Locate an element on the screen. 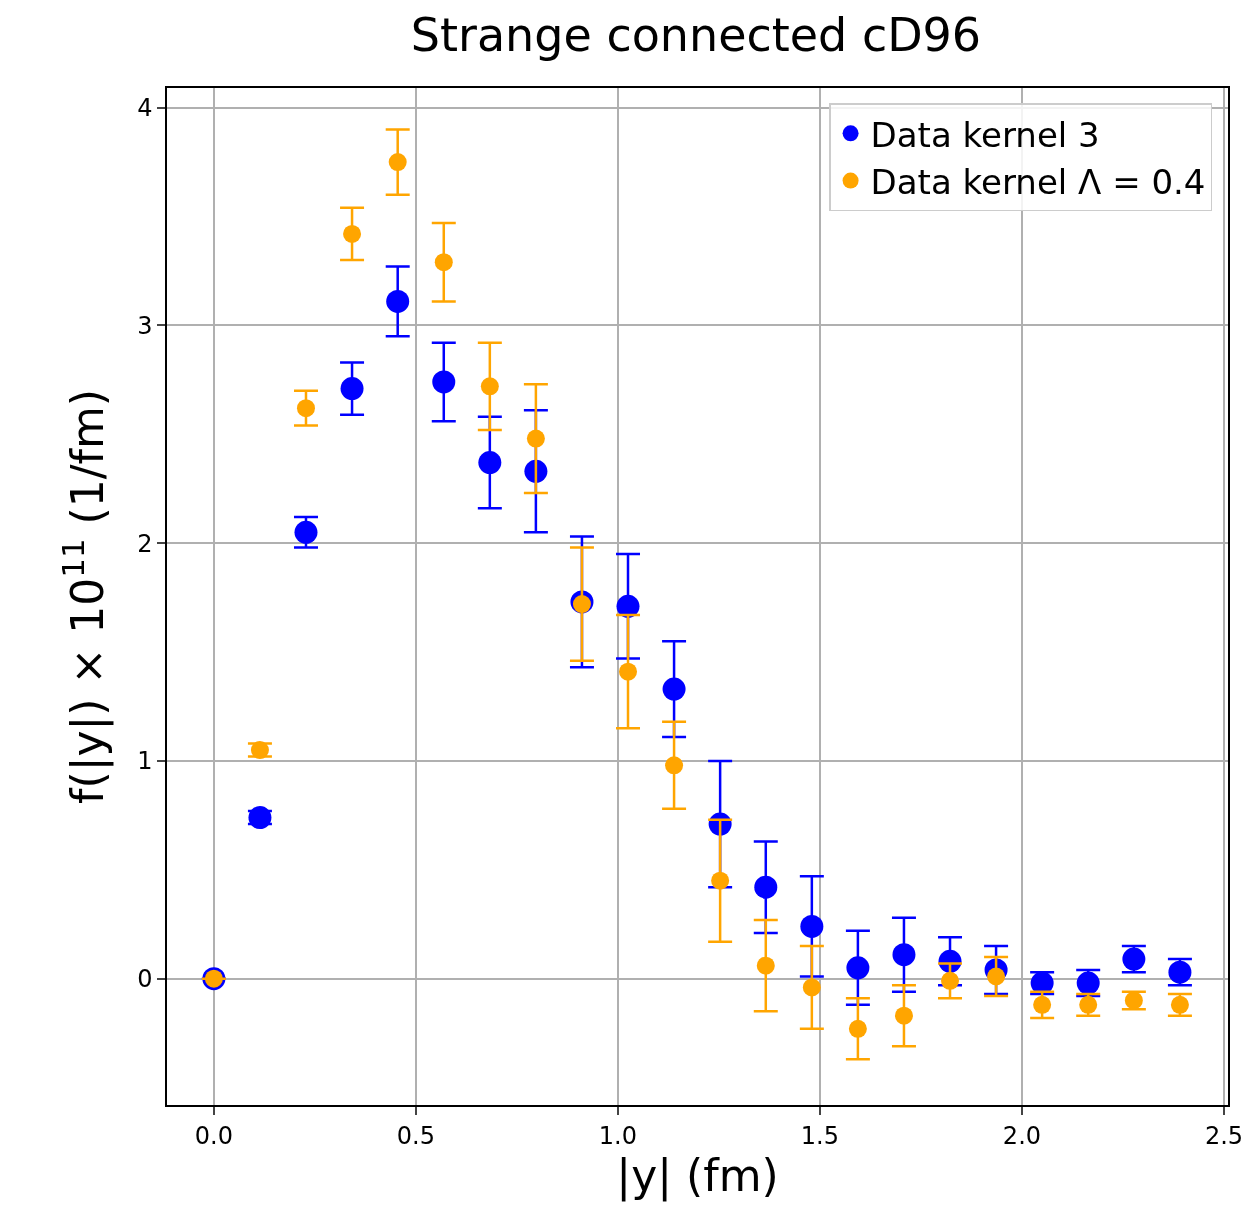 The width and height of the screenshot is (1254, 1228). y-tick-label: 3 is located at coordinates (145, 325).